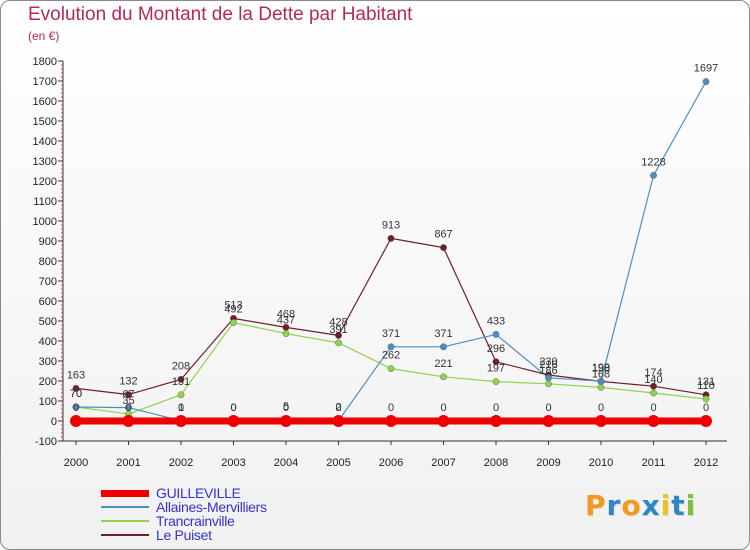 The width and height of the screenshot is (750, 550). What do you see at coordinates (601, 368) in the screenshot?
I see `data-label: 199` at bounding box center [601, 368].